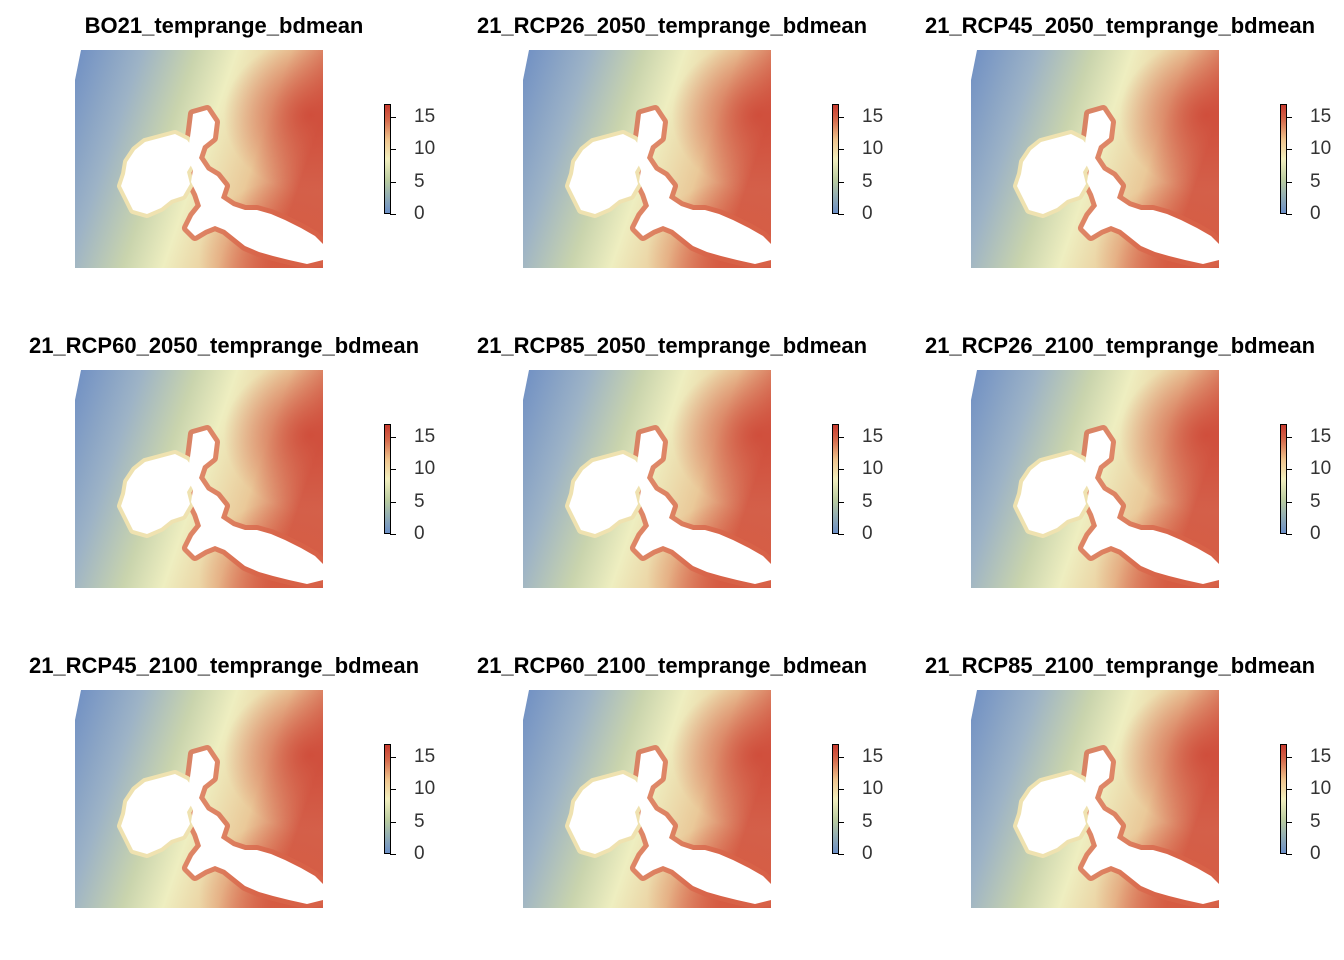  I want to click on panel-title: 21_RCP60_2100_temprange_bdmean, so click(672, 665).